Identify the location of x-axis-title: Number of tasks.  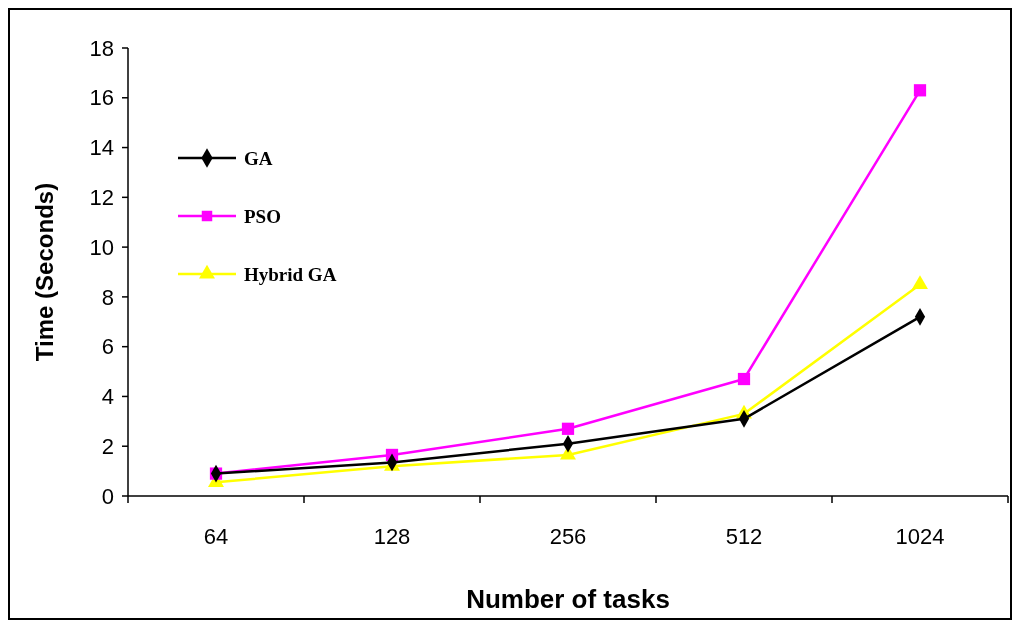
(568, 599).